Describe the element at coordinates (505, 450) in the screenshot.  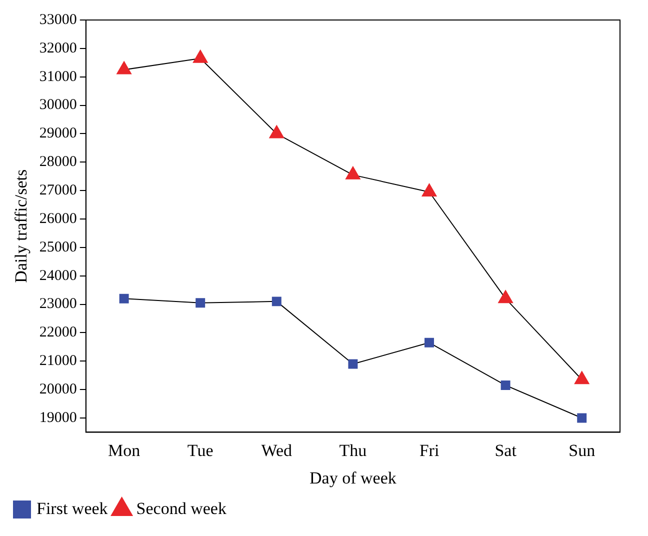
I see `x-tick-label: Sat` at that location.